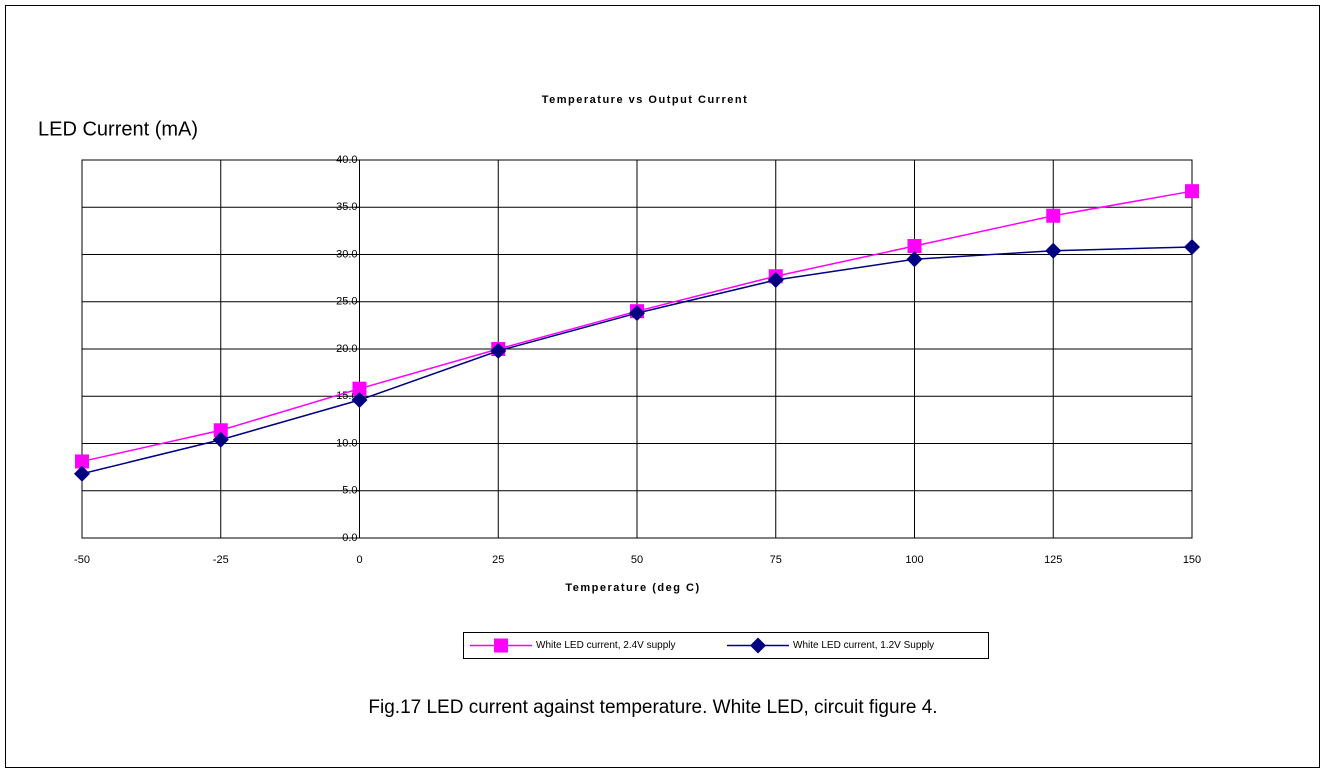  I want to click on x-tick-label: 75, so click(776, 560).